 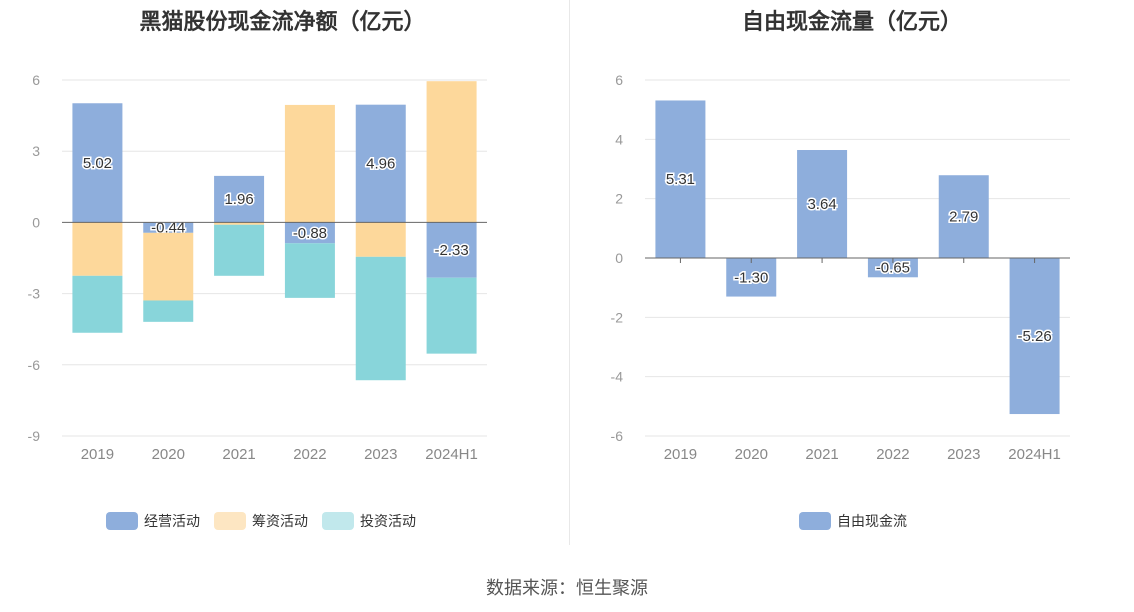 What do you see at coordinates (280, 521) in the screenshot?
I see `legend-label-financing: 筹资活动` at bounding box center [280, 521].